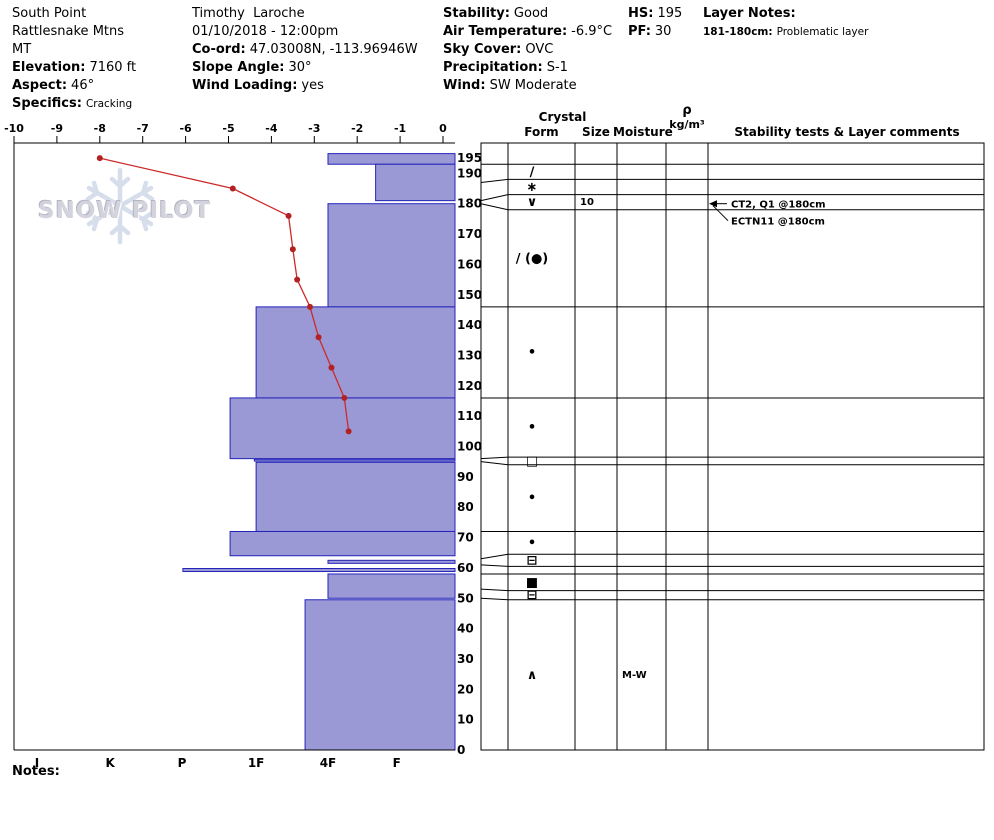 The width and height of the screenshot is (994, 840). Describe the element at coordinates (22, 49) in the screenshot. I see `state: MT` at that location.